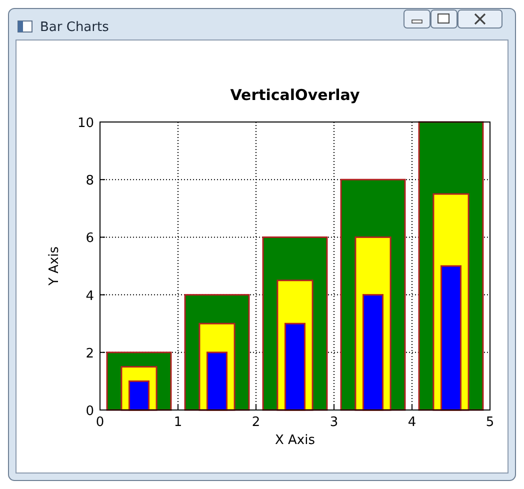  What do you see at coordinates (412, 422) in the screenshot?
I see `x-tick-label: 4` at bounding box center [412, 422].